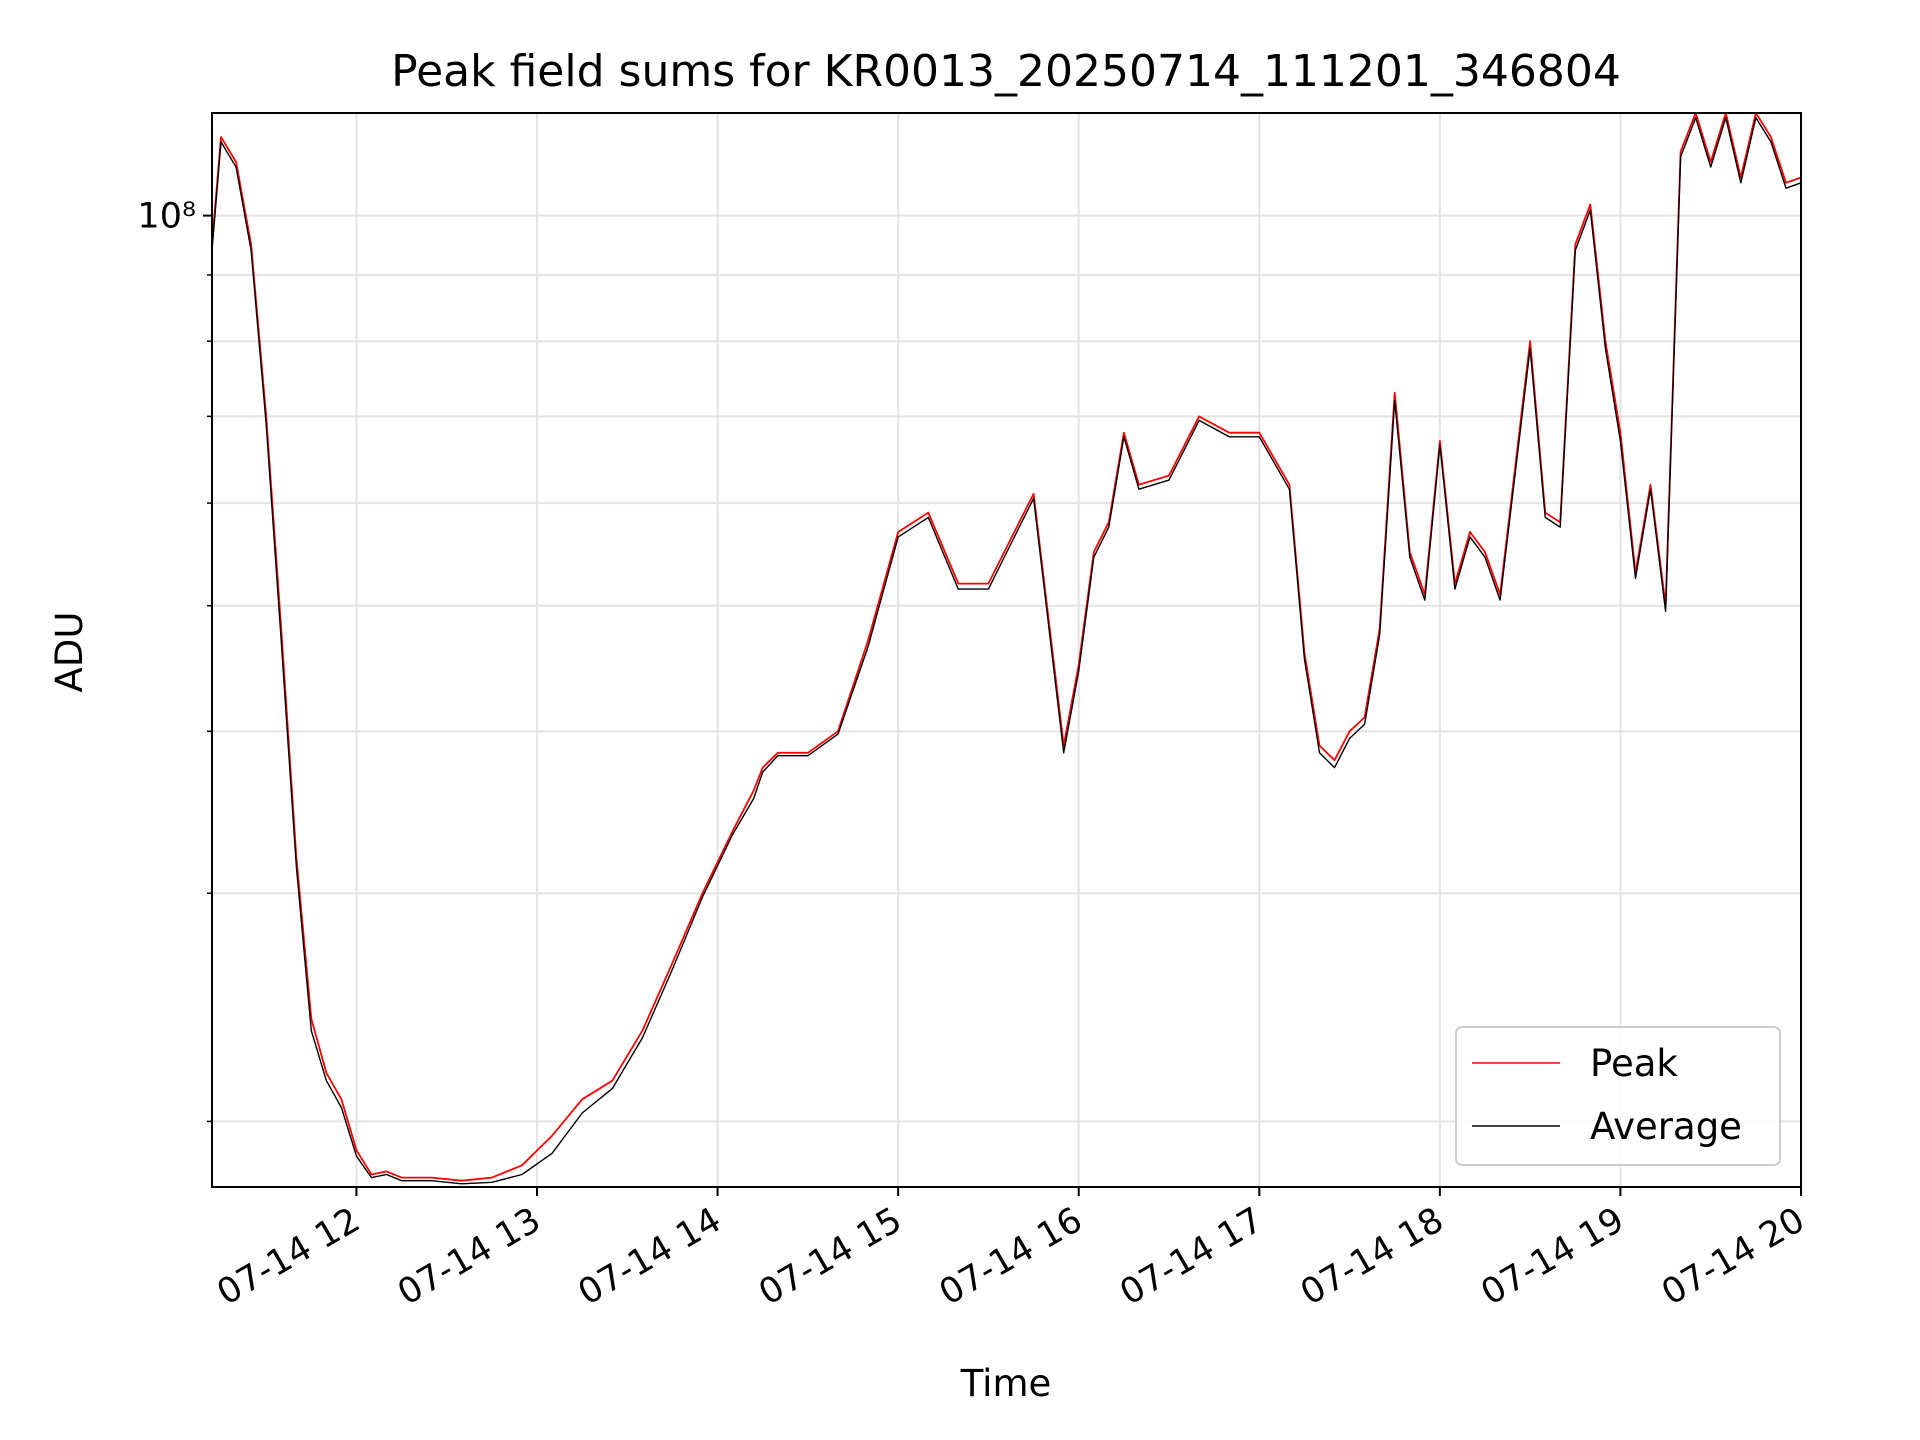 Image resolution: width=1920 pixels, height=1440 pixels. I want to click on y-axis-ticks: 10⁸, so click(174, 660).